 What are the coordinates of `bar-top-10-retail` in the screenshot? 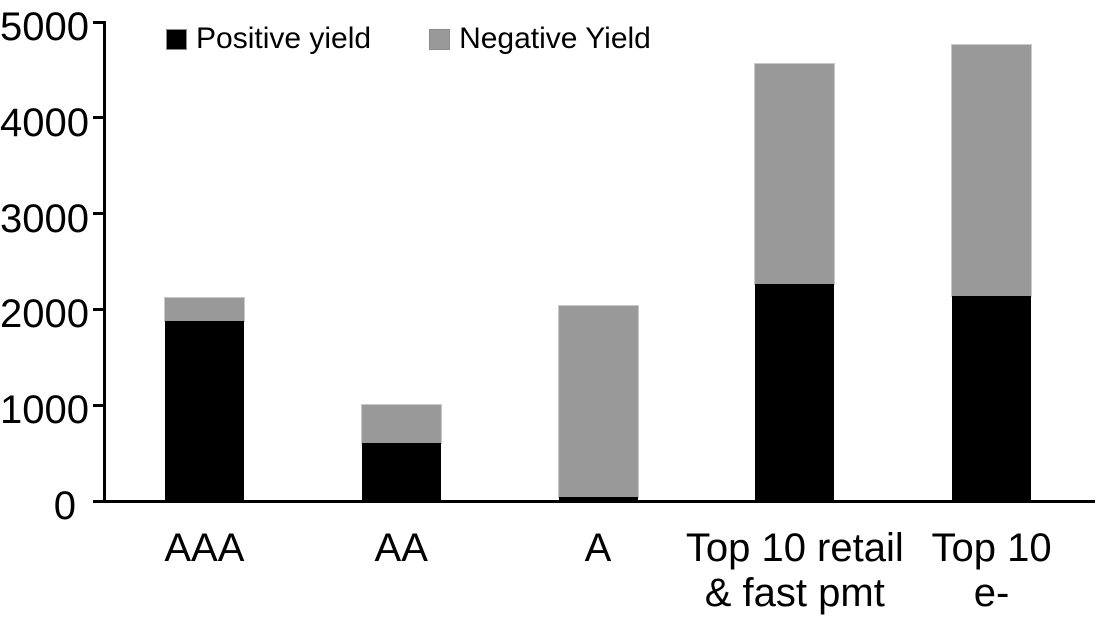 It's located at (795, 282).